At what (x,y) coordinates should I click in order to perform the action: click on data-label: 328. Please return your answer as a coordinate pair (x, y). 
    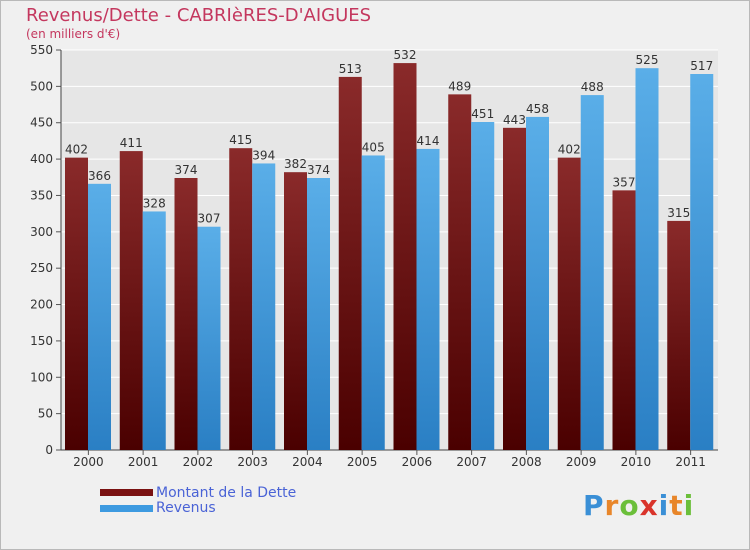
    Looking at the image, I should click on (154, 203).